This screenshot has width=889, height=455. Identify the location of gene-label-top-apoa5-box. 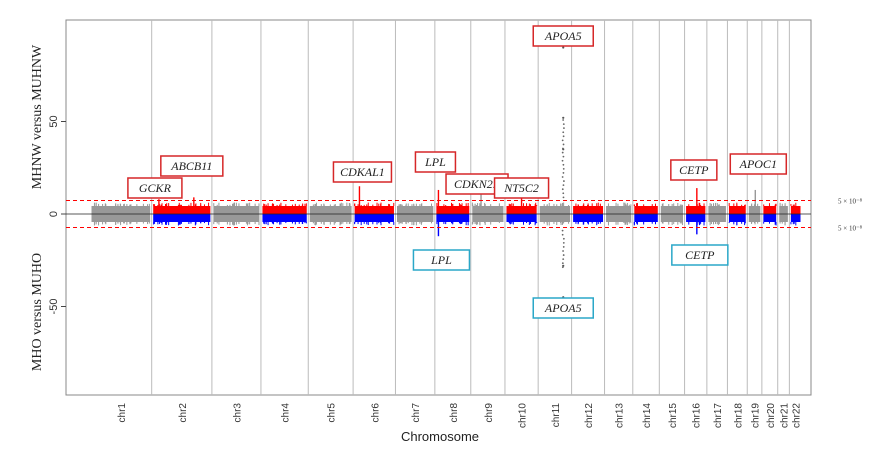
(563, 36).